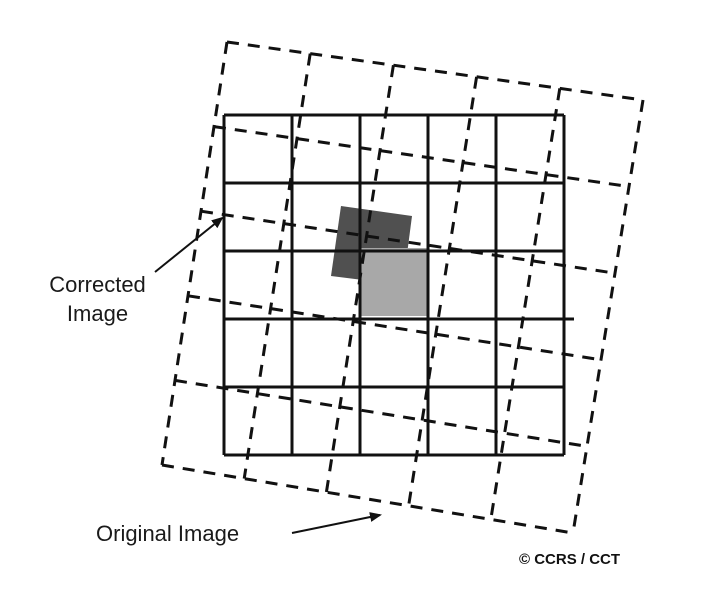  What do you see at coordinates (168, 533) in the screenshot?
I see `original-image-label: Original Image` at bounding box center [168, 533].